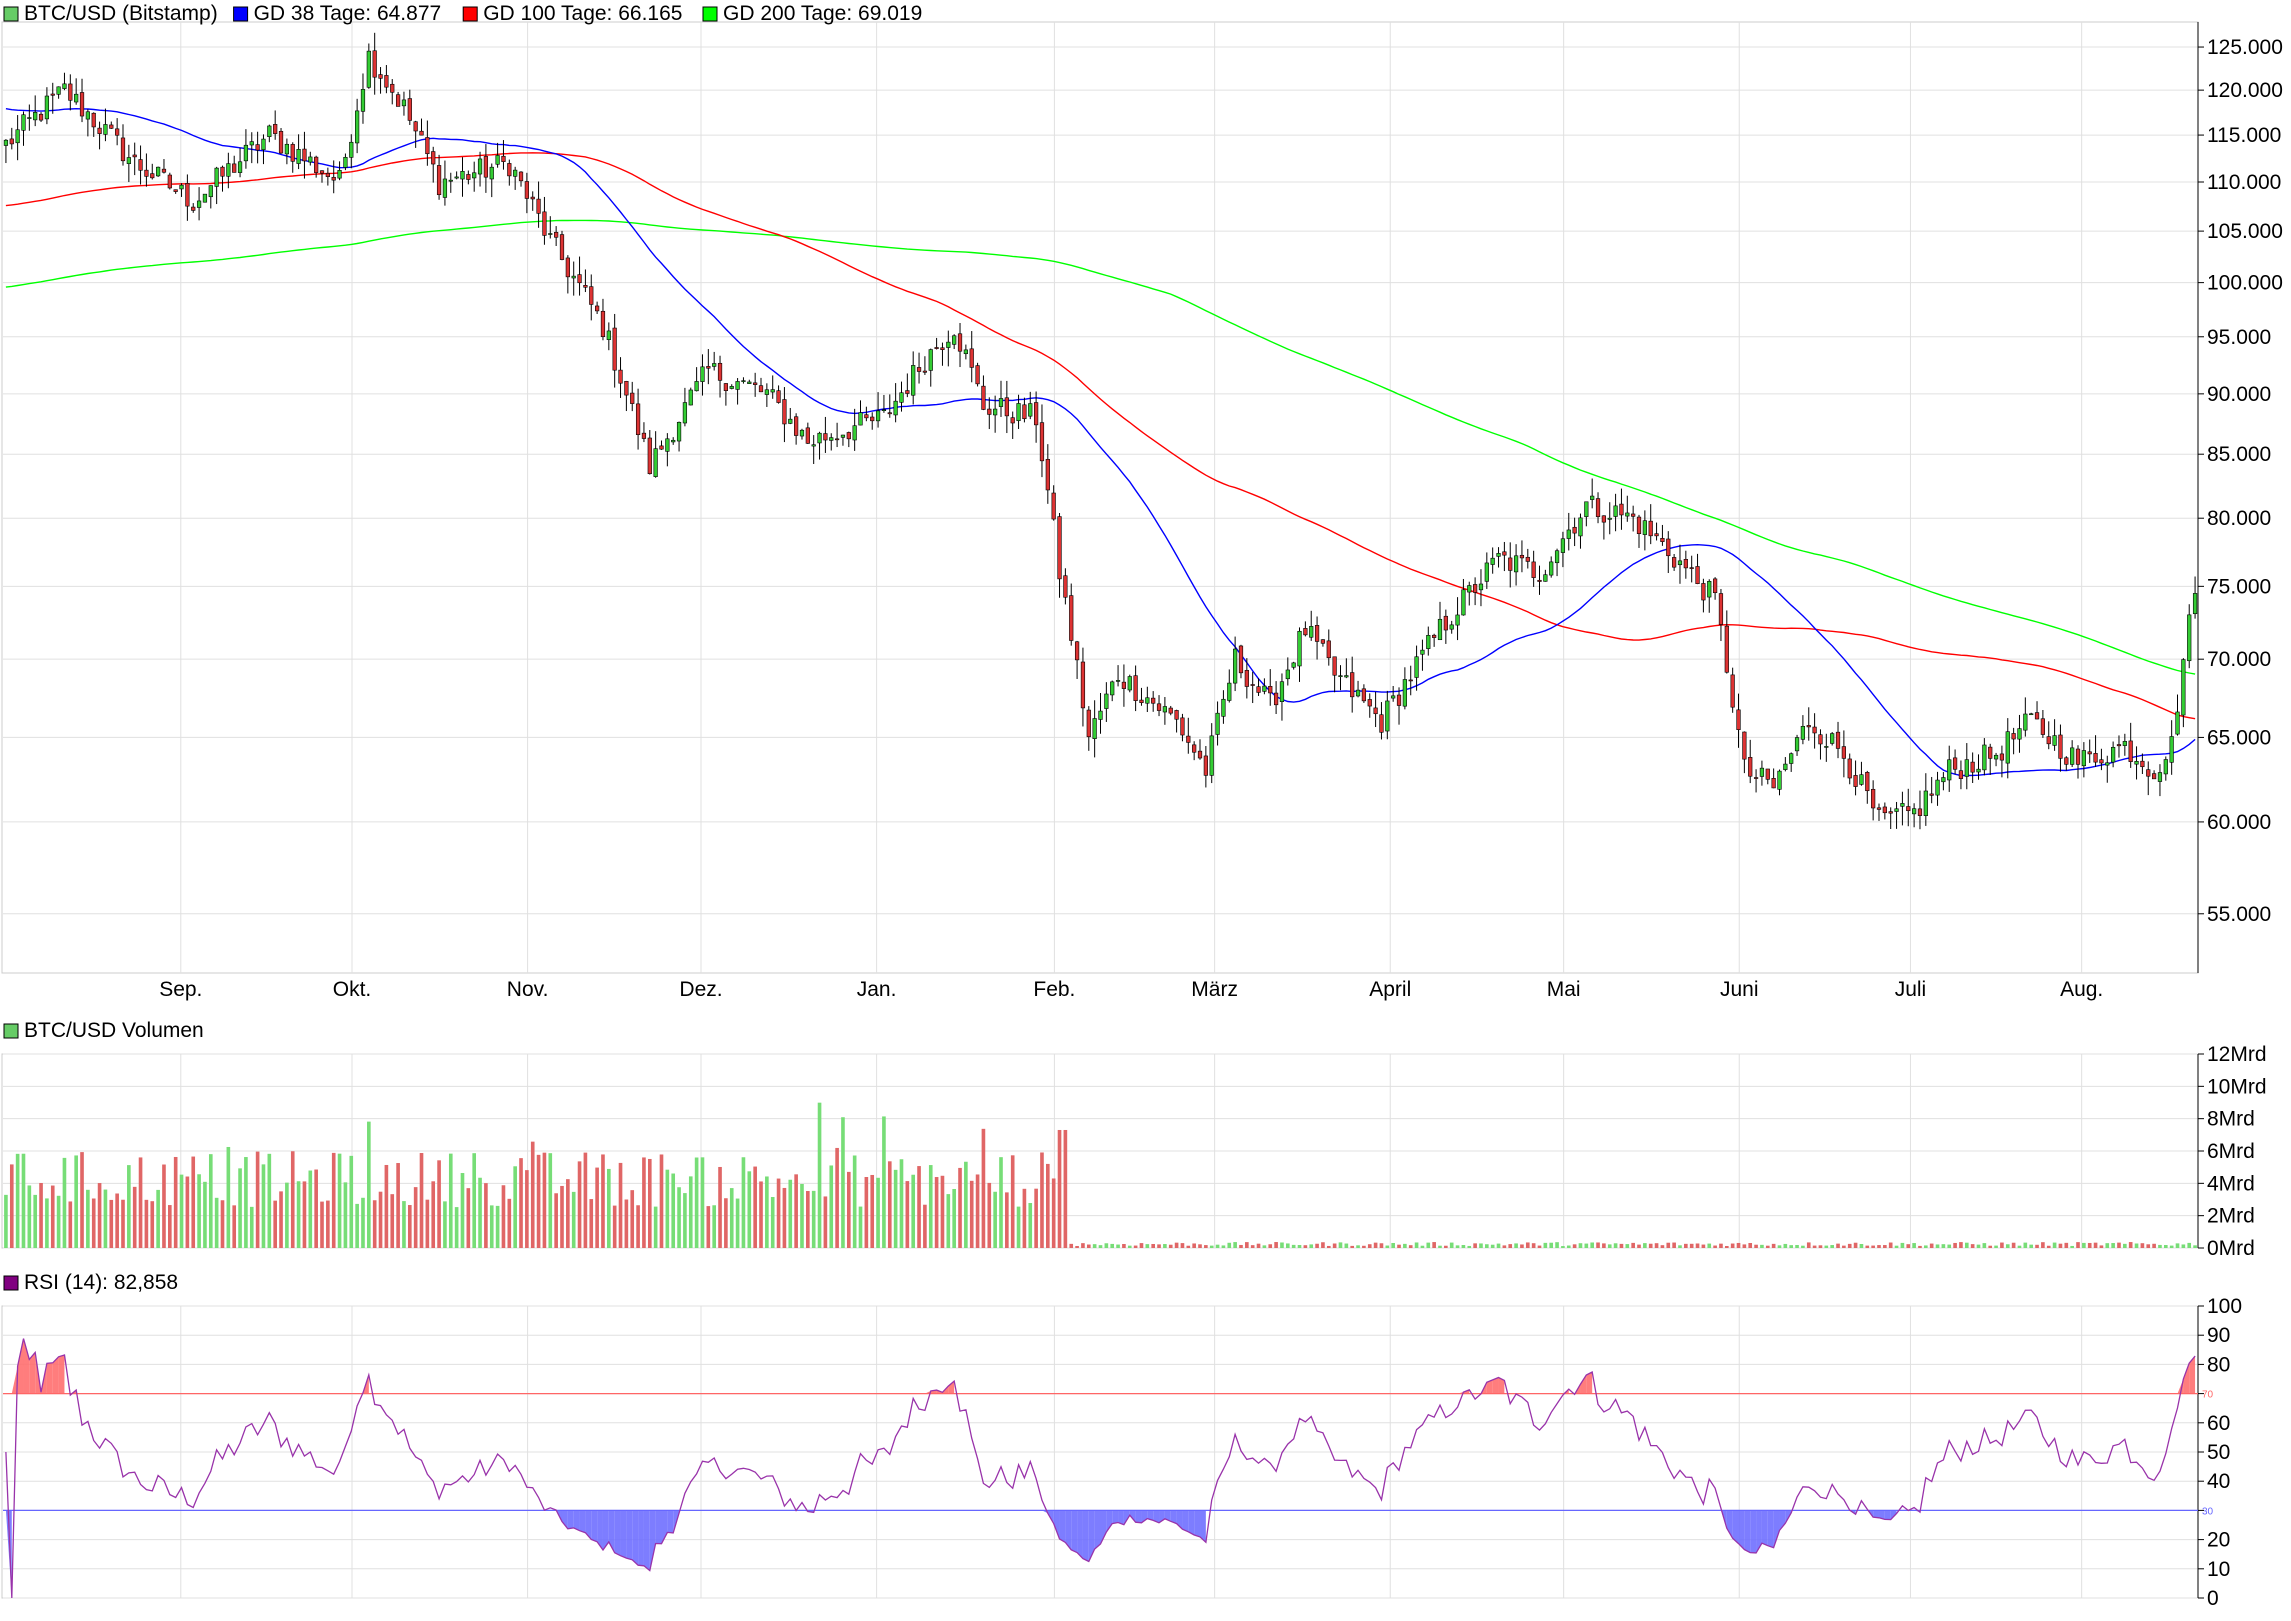 The height and width of the screenshot is (1621, 2291). Describe the element at coordinates (2239, 337) in the screenshot. I see `price-tick-label: 95.000` at that location.